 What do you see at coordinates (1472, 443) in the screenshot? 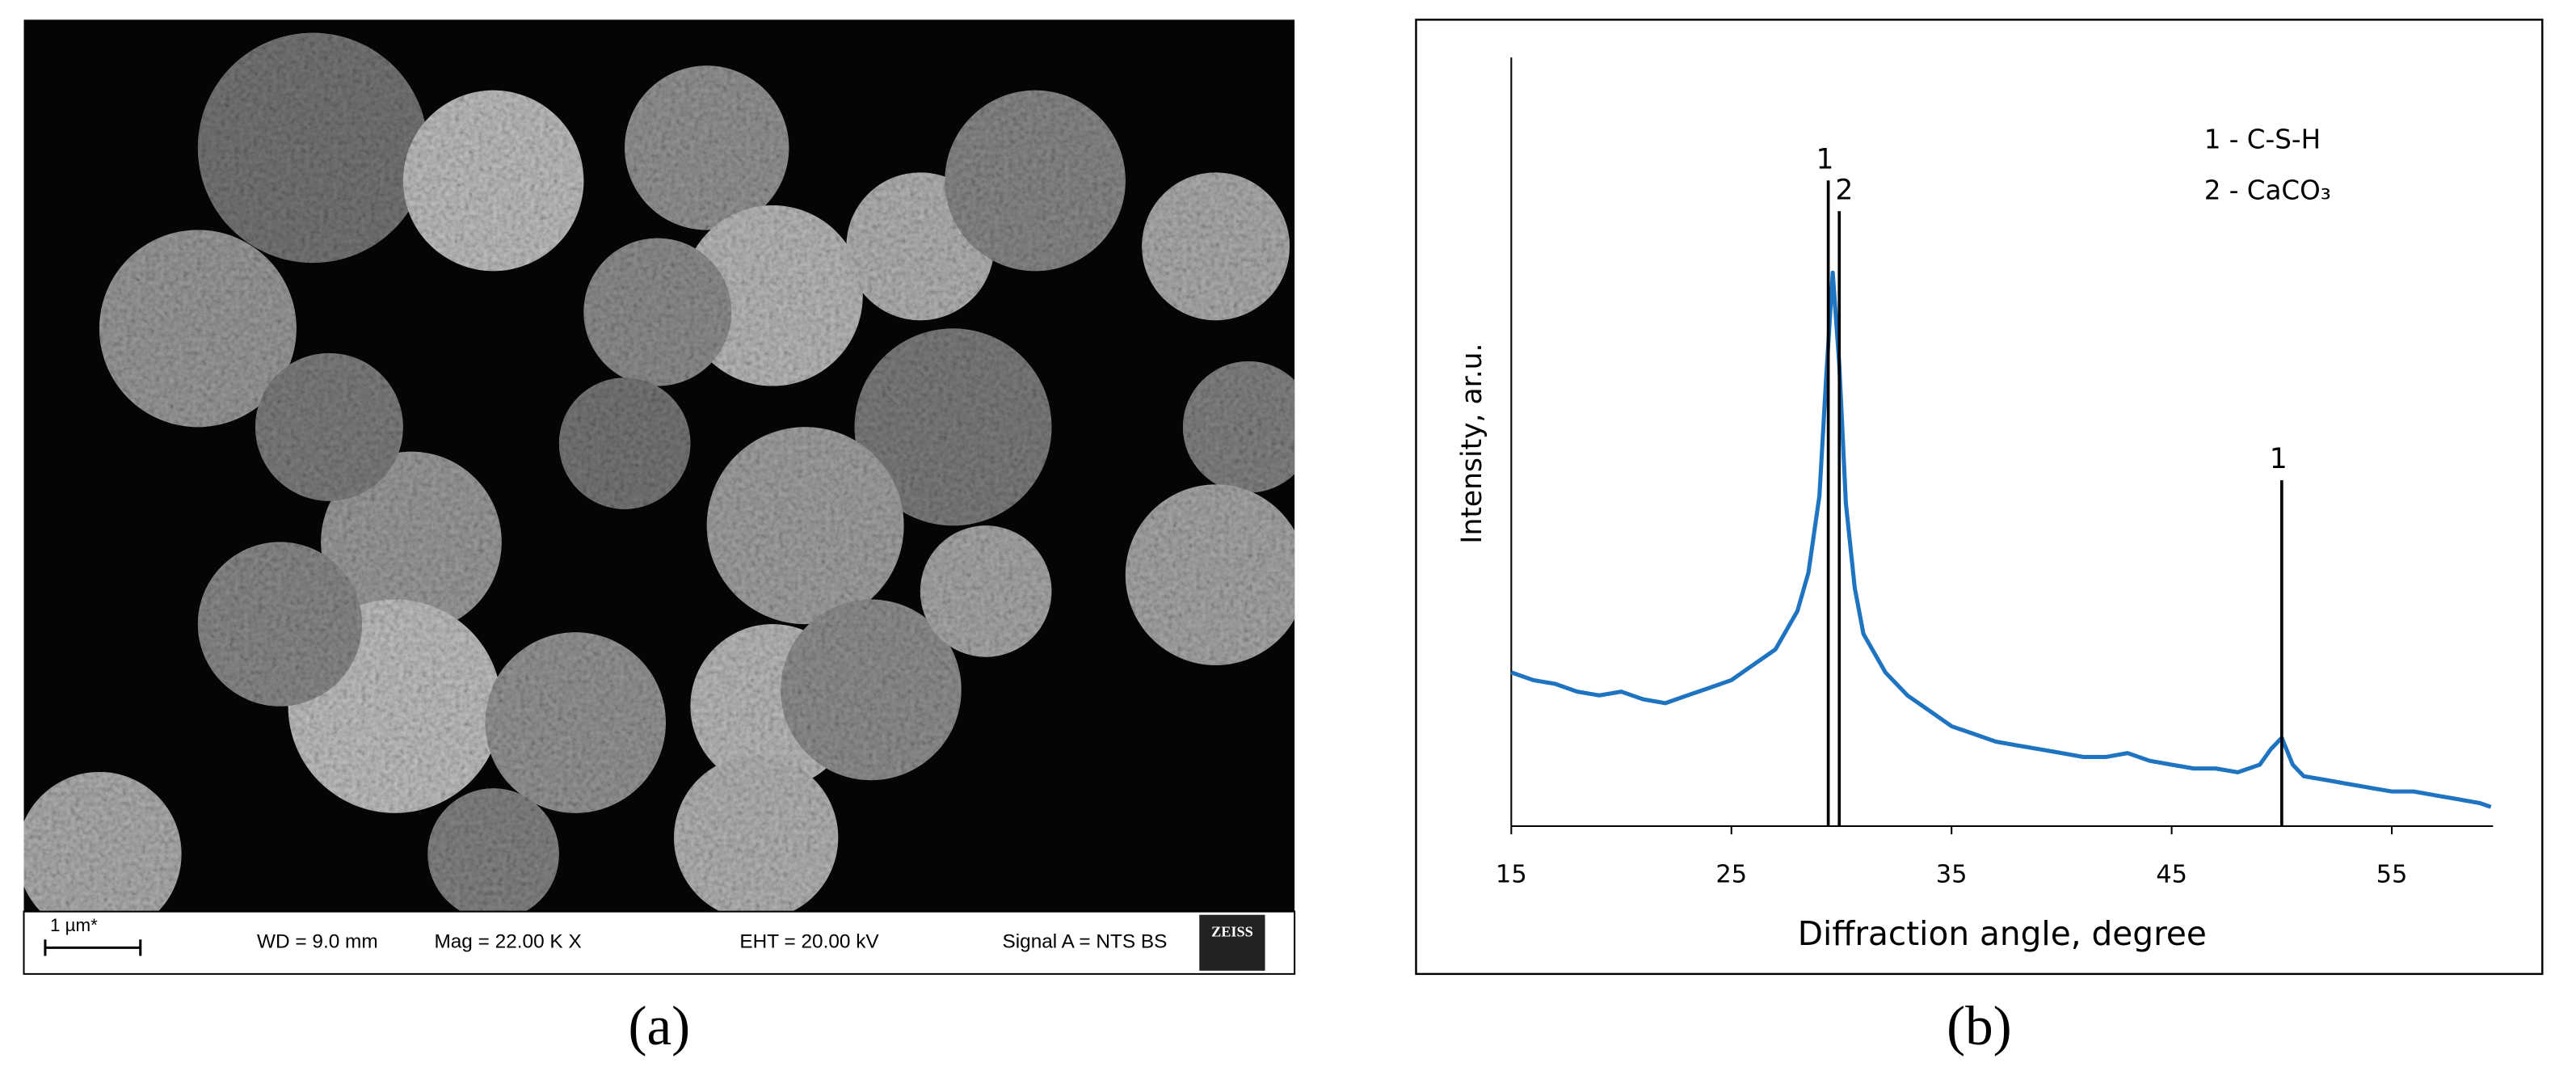
I see `y-axis-title: Intensity, ar.u.` at bounding box center [1472, 443].